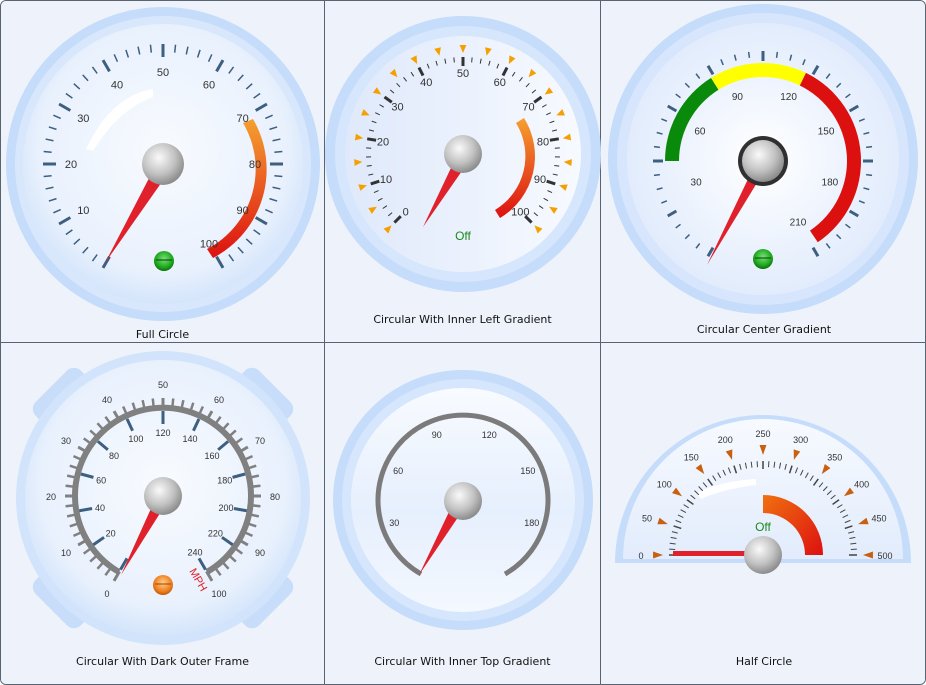  Describe the element at coordinates (700, 132) in the screenshot. I see `scale-label: 60` at that location.